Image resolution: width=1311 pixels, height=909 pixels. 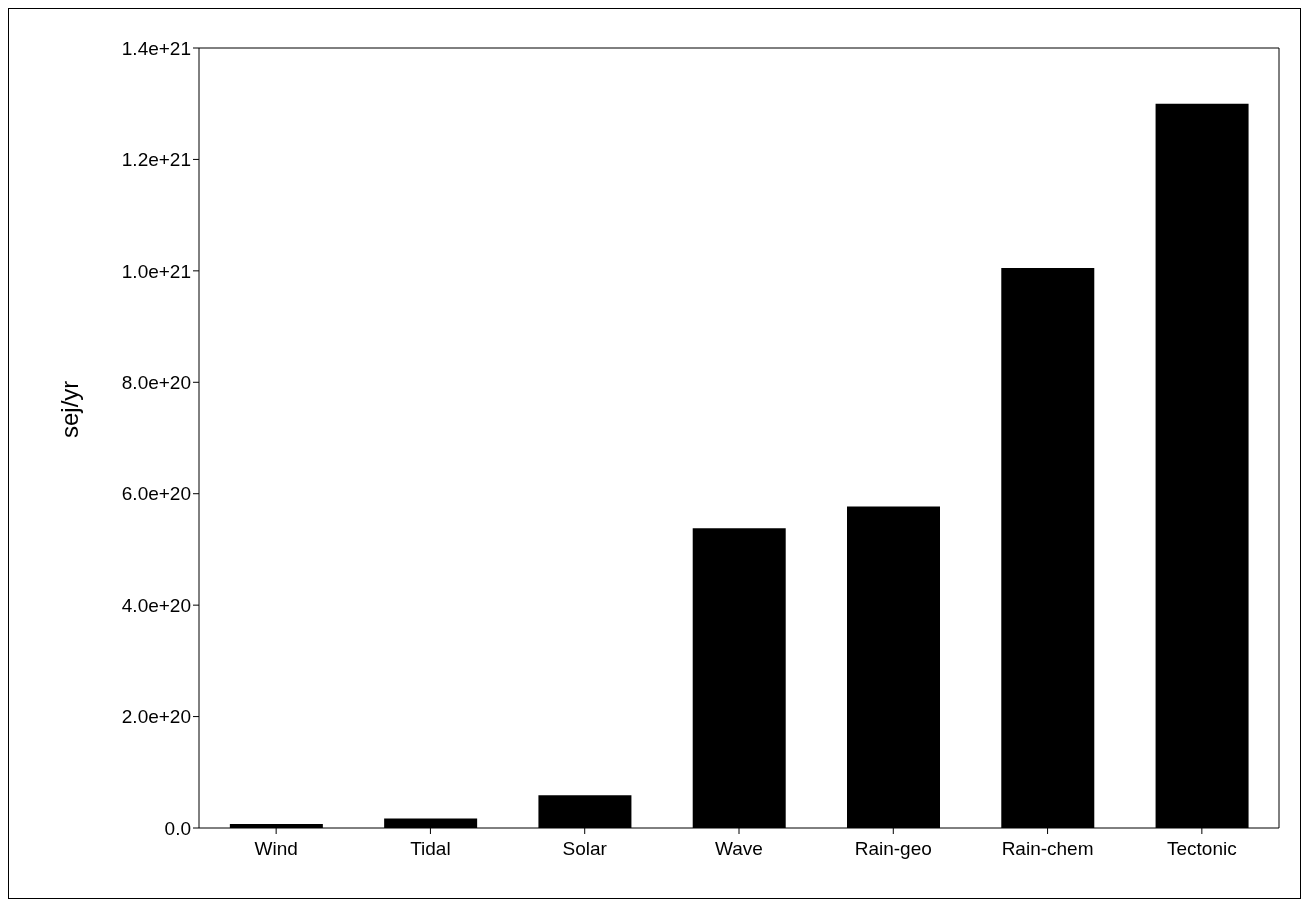 What do you see at coordinates (739, 849) in the screenshot?
I see `x-tick-label: Wave` at bounding box center [739, 849].